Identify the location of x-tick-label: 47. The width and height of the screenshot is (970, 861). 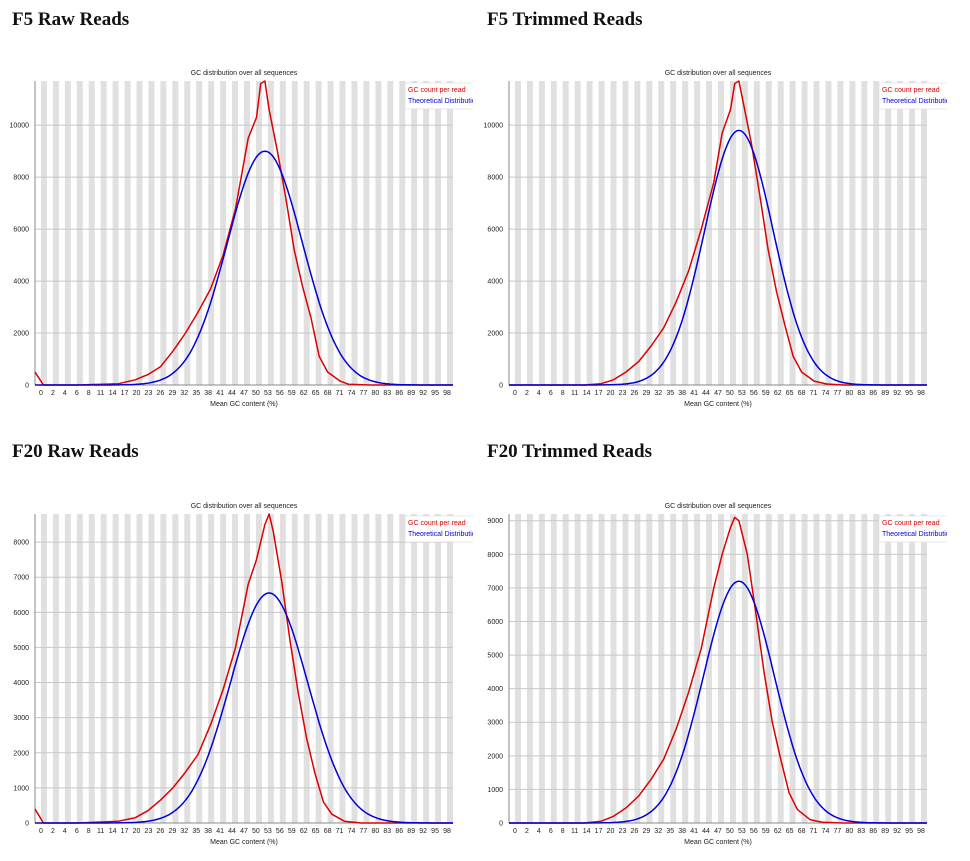
(244, 831).